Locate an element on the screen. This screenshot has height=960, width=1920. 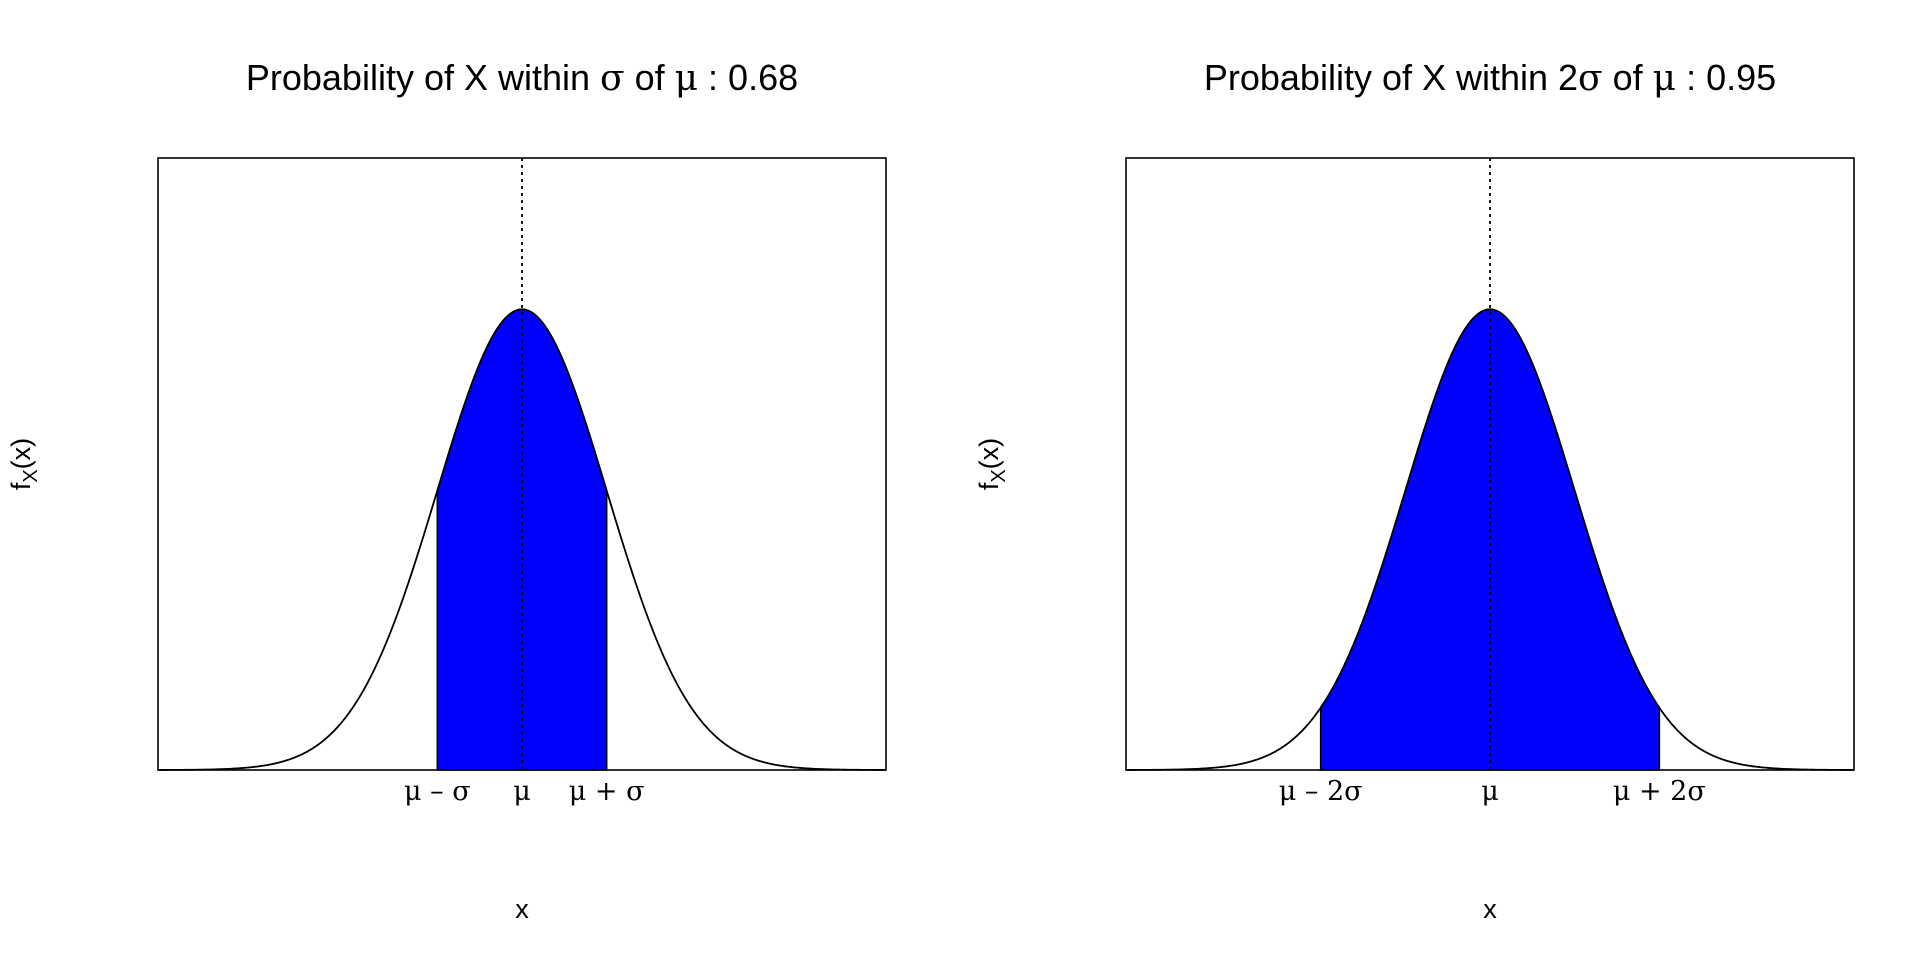
title-part: : 0.95 is located at coordinates (1726, 77).